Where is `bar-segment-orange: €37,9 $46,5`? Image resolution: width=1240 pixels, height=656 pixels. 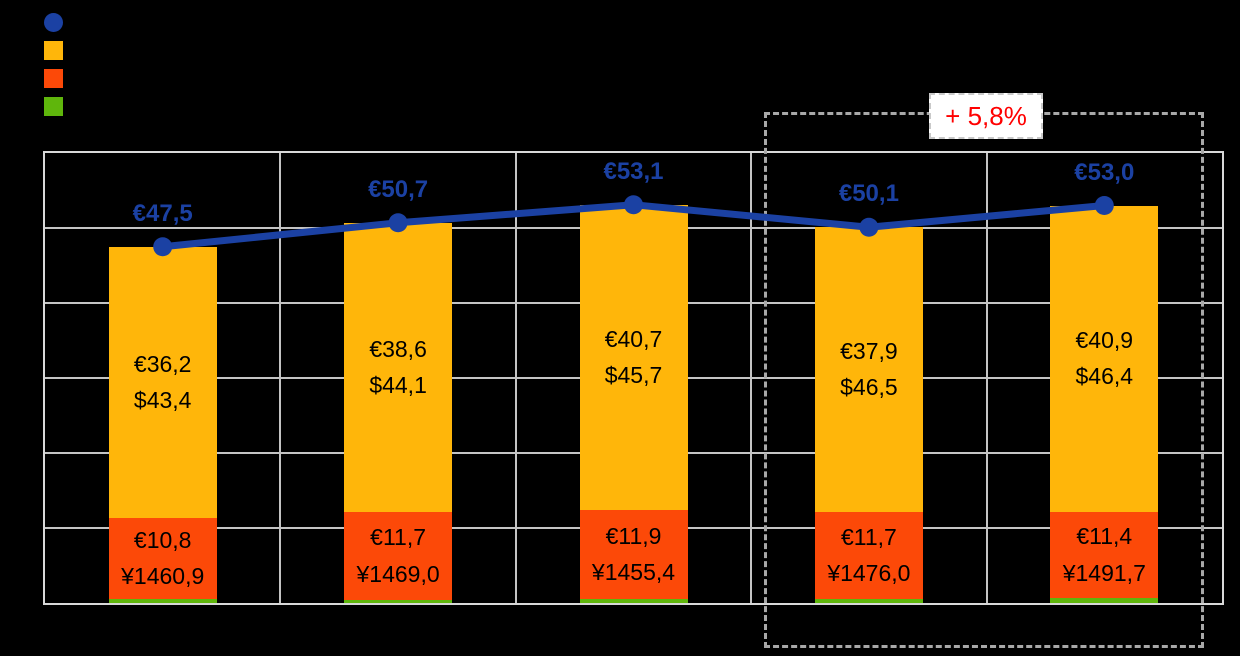
bar-segment-orange: €37,9 $46,5 is located at coordinates (868, 369).